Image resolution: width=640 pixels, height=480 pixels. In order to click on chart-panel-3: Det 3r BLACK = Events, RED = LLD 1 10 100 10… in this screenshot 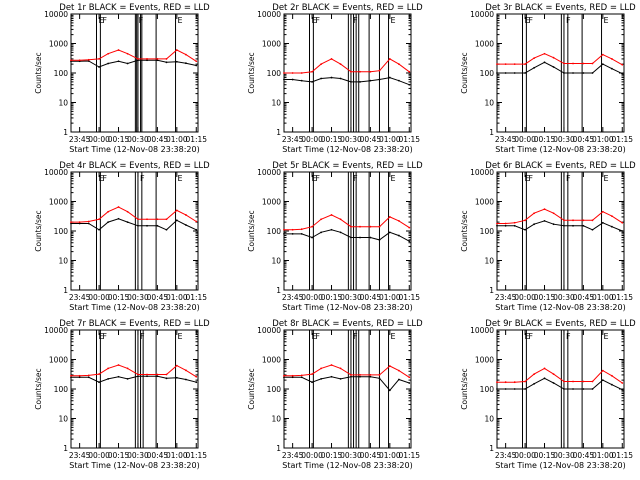, I will do `click(548, 78)`.